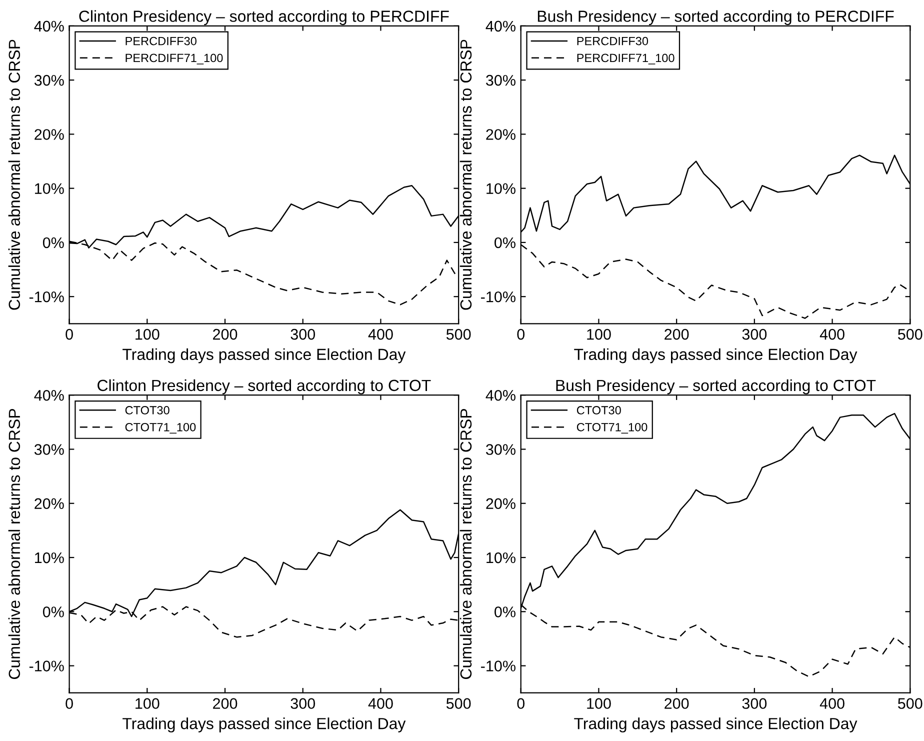 This screenshot has height=741, width=924. What do you see at coordinates (716, 386) in the screenshot?
I see `chart-title: Bush Presidency – sorted according to CTOT` at bounding box center [716, 386].